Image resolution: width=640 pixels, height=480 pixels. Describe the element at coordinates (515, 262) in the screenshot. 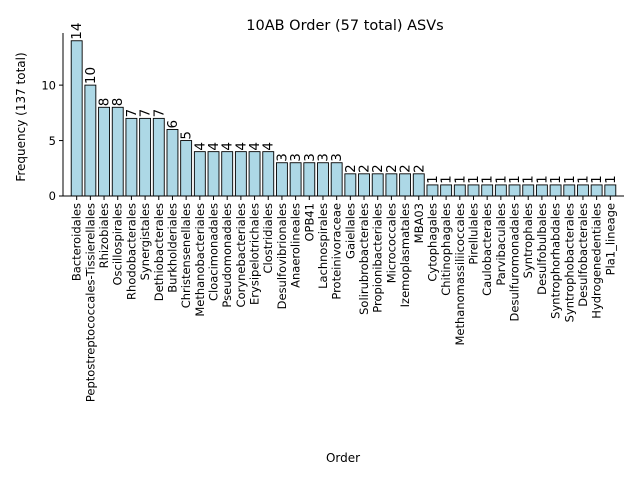

I see `x-tick-label: Desulfuromonadales` at that location.